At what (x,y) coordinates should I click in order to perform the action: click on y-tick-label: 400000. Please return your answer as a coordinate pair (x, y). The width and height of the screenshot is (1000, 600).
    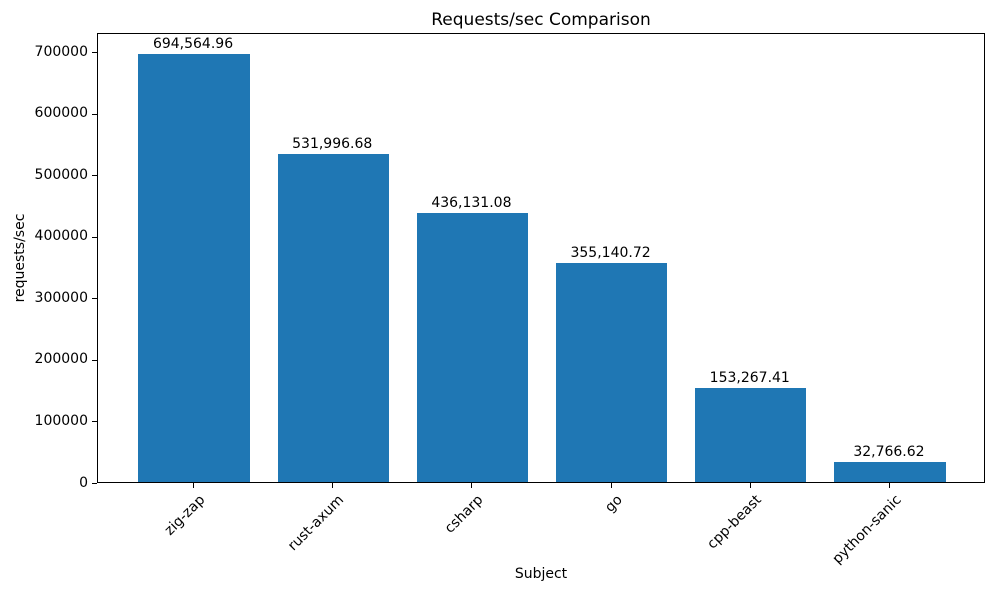
    Looking at the image, I should click on (61, 236).